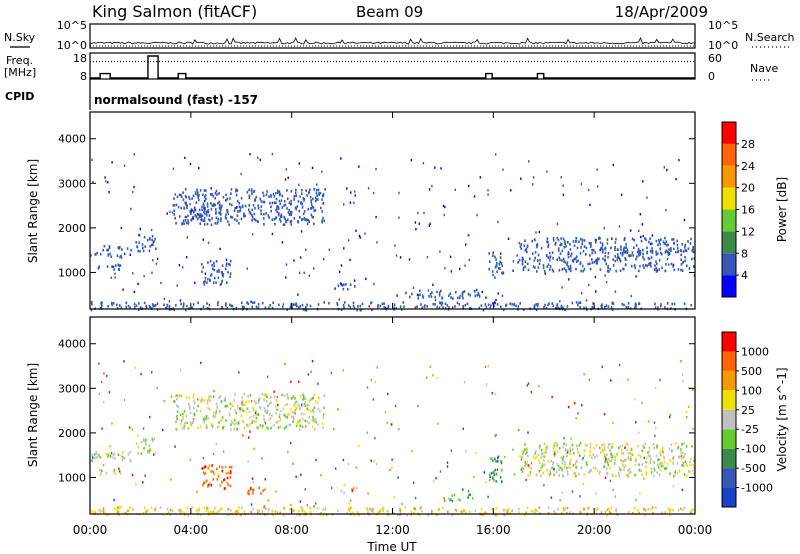  What do you see at coordinates (83, 76) in the screenshot?
I see `freq-tick-bottom: 8` at bounding box center [83, 76].